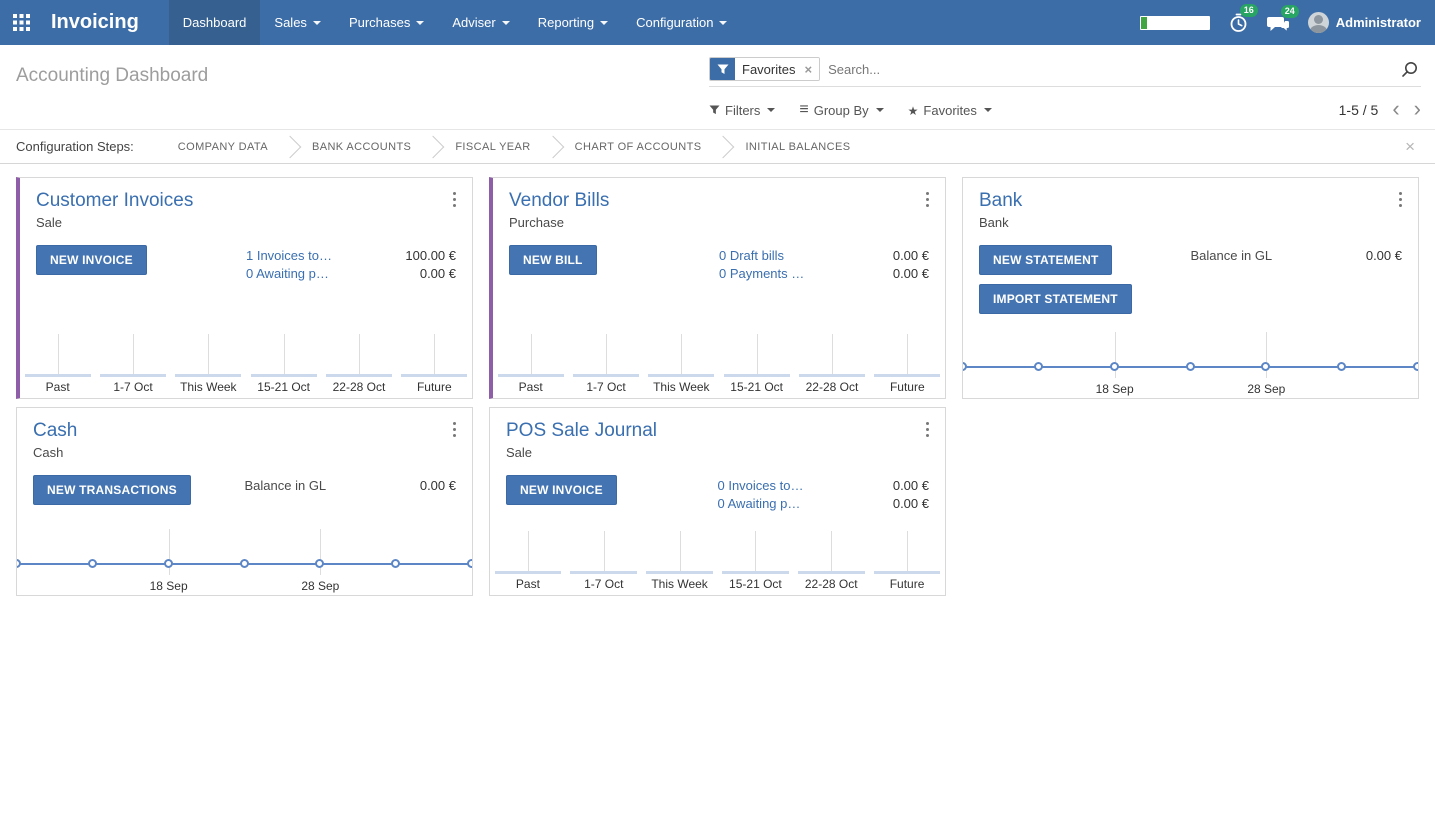 The image size is (1435, 826). What do you see at coordinates (379, 22) in the screenshot?
I see `menu-purchases-label: Purchases` at bounding box center [379, 22].